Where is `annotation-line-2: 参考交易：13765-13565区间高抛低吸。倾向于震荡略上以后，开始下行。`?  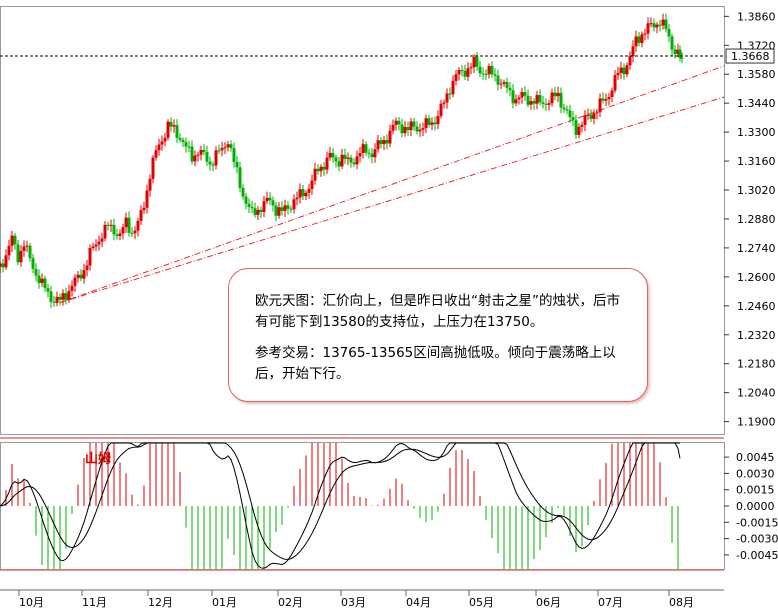 annotation-line-2: 参考交易：13765-13565区间高抛低吸。倾向于震荡略上以后，开始下行。 is located at coordinates (435, 363).